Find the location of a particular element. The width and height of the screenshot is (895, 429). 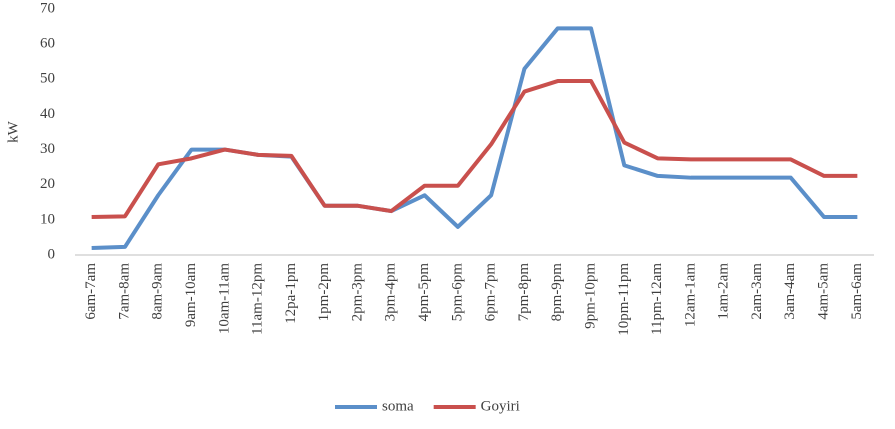

x-tick-label: 11am-12pm is located at coordinates (258, 299).